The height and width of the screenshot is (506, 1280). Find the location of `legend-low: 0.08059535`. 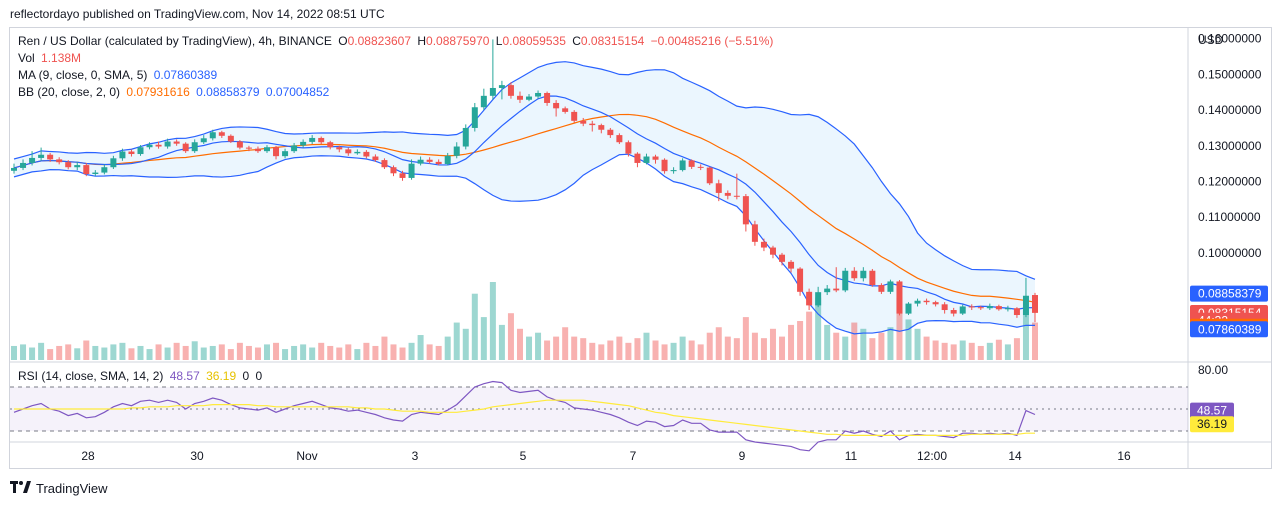

legend-low: 0.08059535 is located at coordinates (534, 41).